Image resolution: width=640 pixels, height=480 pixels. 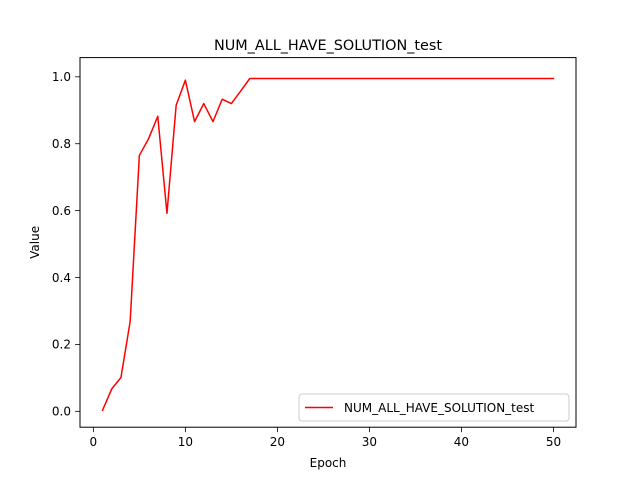 I want to click on y-tick-label: 0.4, so click(x=61, y=278).